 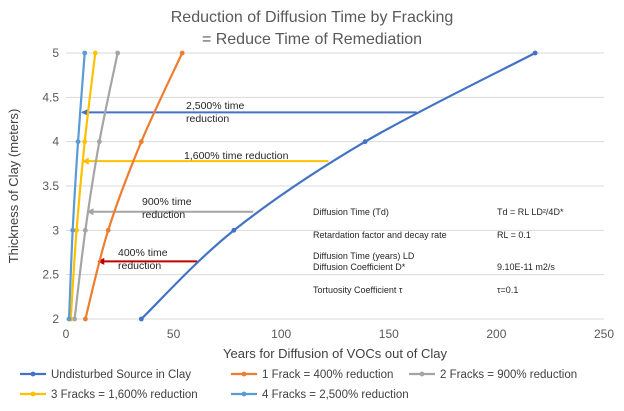 What do you see at coordinates (380, 235) in the screenshot?
I see `info-label: Retardation factor and decay rate` at bounding box center [380, 235].